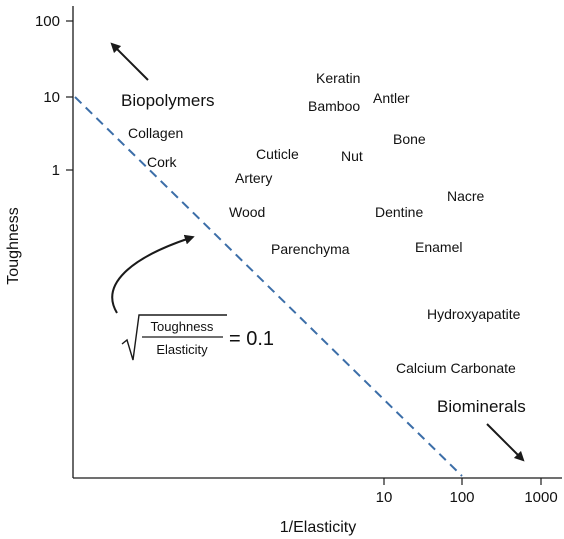  What do you see at coordinates (168, 100) in the screenshot?
I see `region-label-biopolymers: Biopolymers` at bounding box center [168, 100].